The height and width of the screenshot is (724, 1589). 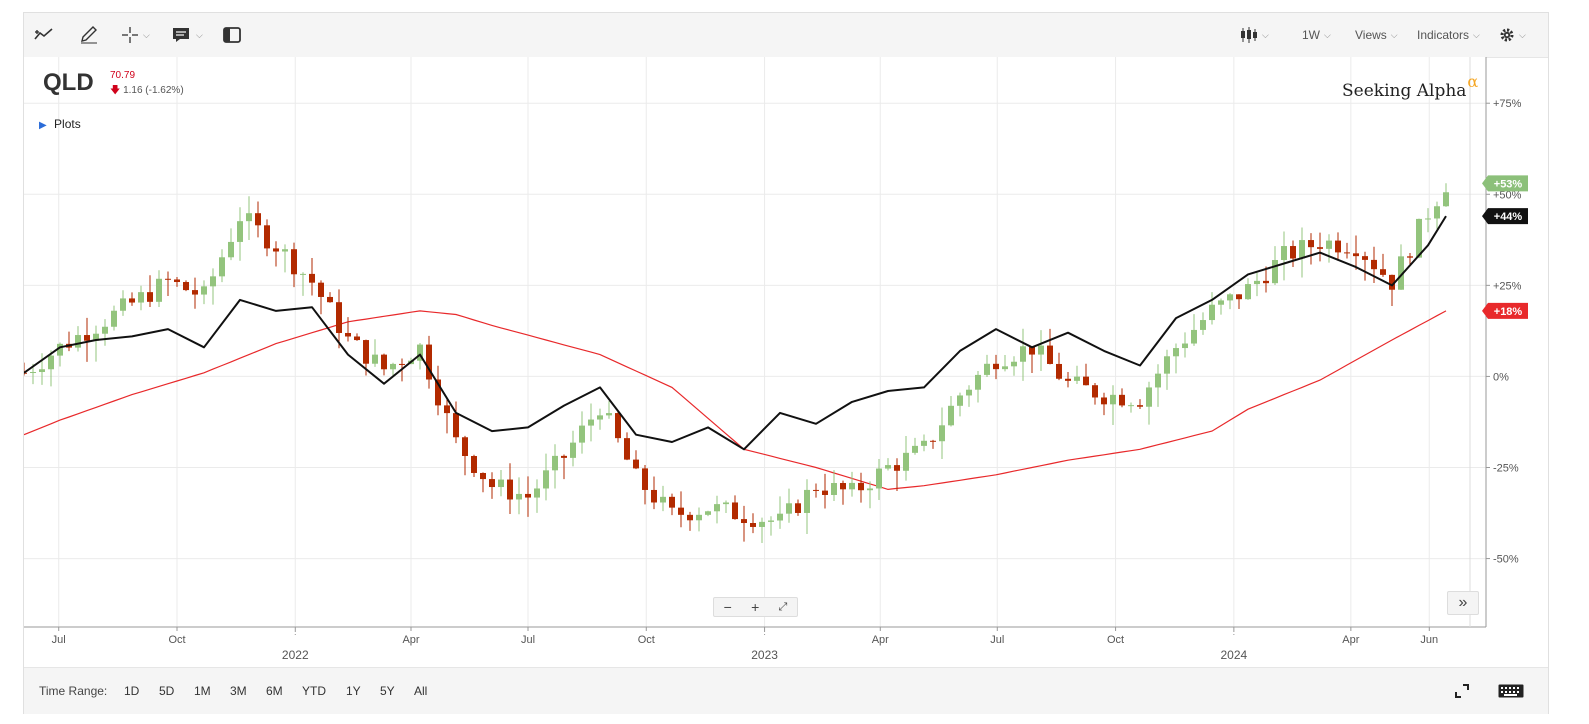 I want to click on y-tick-label: +50%, so click(x=1507, y=195).